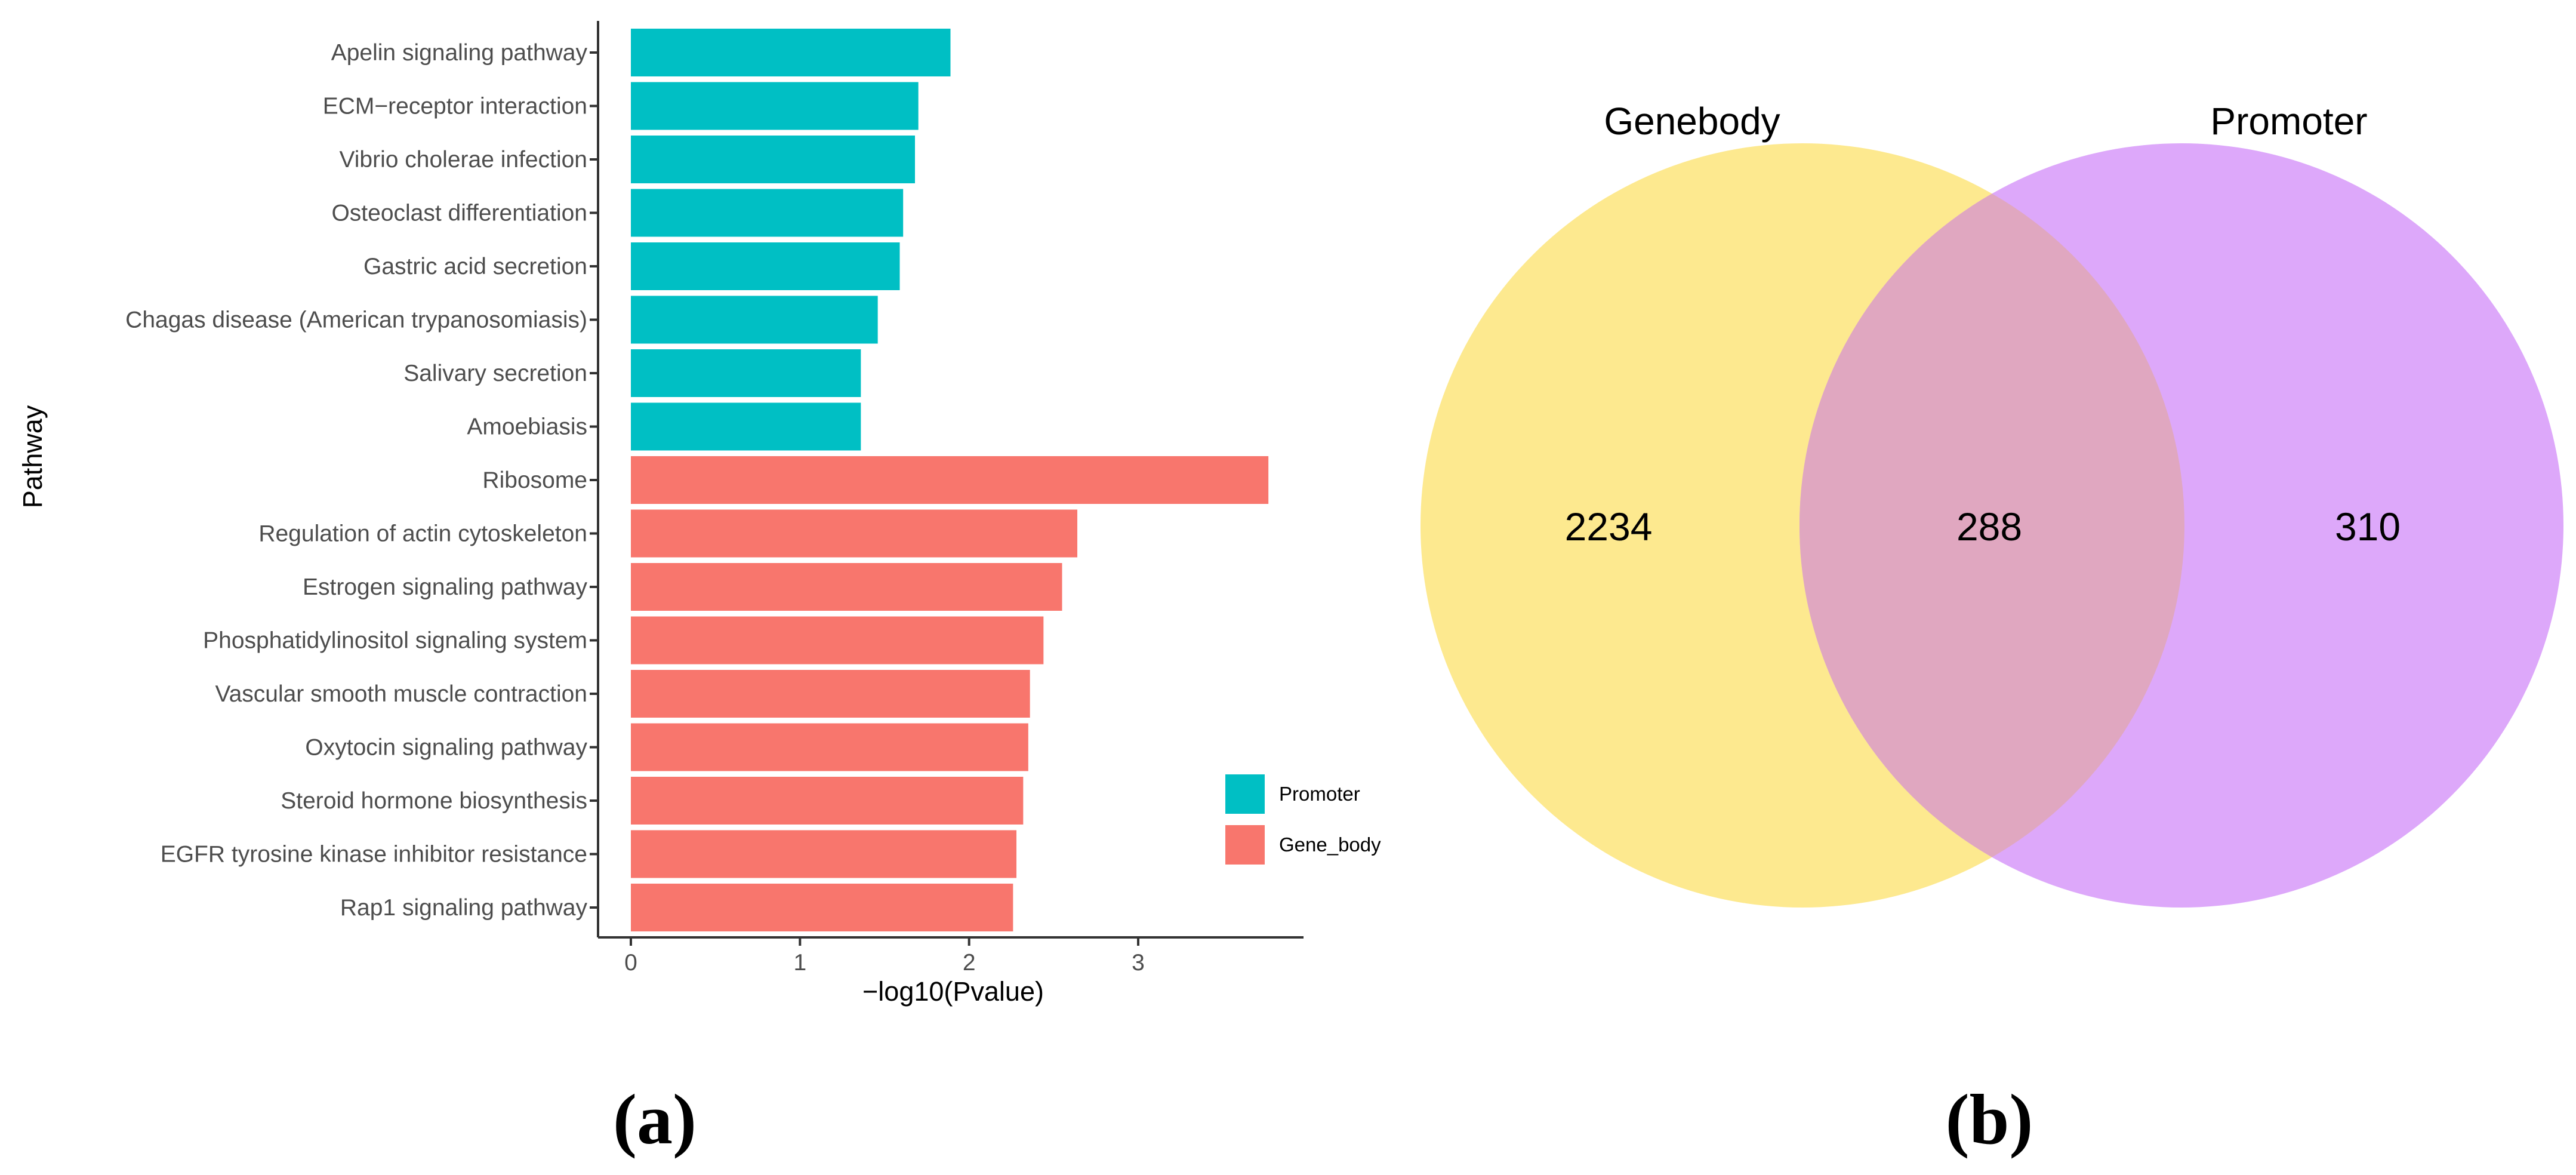 This screenshot has width=2576, height=1175. I want to click on venn-set-label-promoter: Promoter, so click(2288, 121).